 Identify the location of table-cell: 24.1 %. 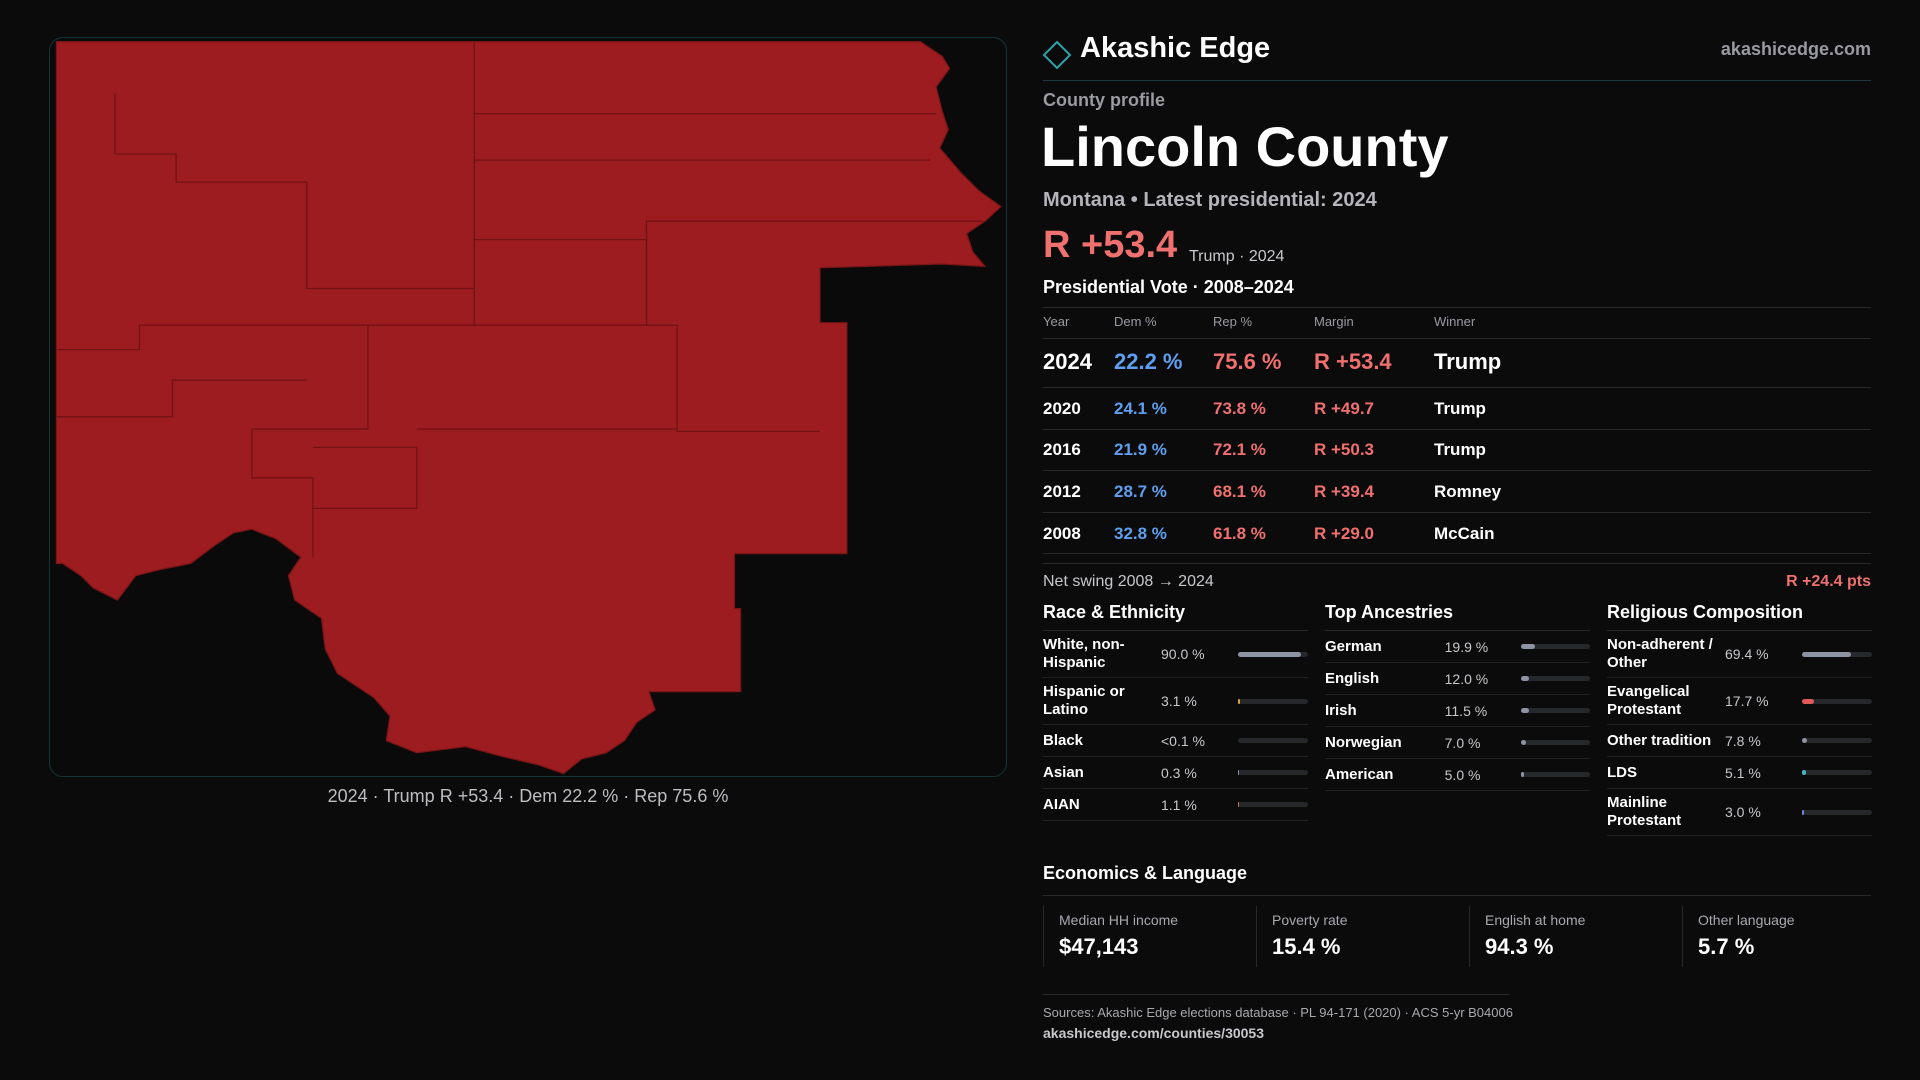
(1140, 408).